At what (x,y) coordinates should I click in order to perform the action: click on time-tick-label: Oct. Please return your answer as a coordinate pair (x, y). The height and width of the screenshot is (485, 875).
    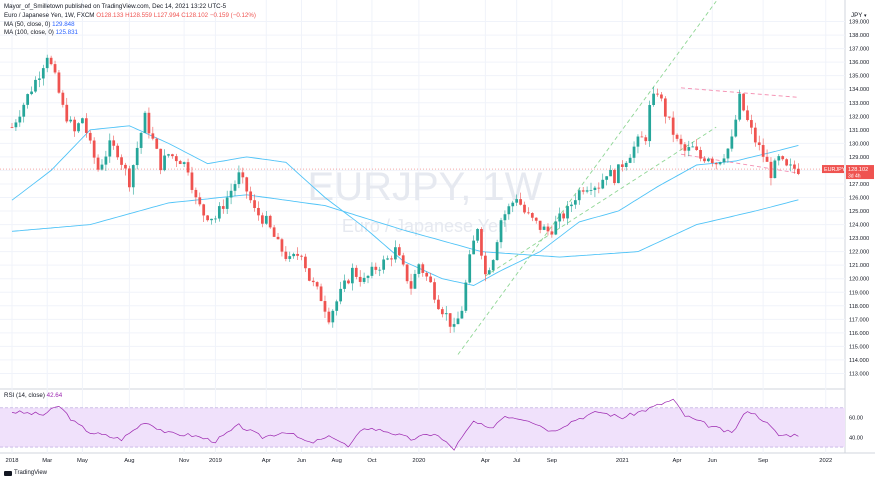
    Looking at the image, I should click on (371, 461).